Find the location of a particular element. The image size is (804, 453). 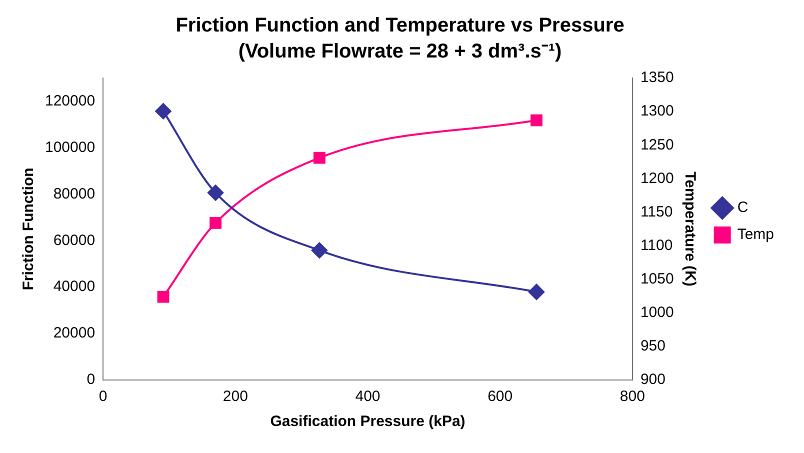

y2-tick-label: 1250 is located at coordinates (657, 145).